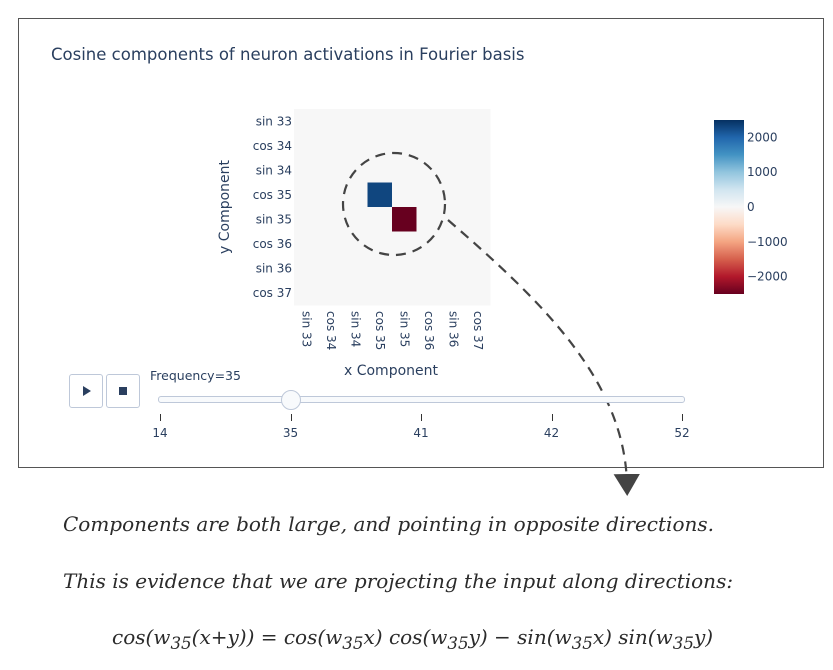 This screenshot has width=833, height=670. Describe the element at coordinates (274, 268) in the screenshot. I see `y-tick-label: sin 36` at that location.